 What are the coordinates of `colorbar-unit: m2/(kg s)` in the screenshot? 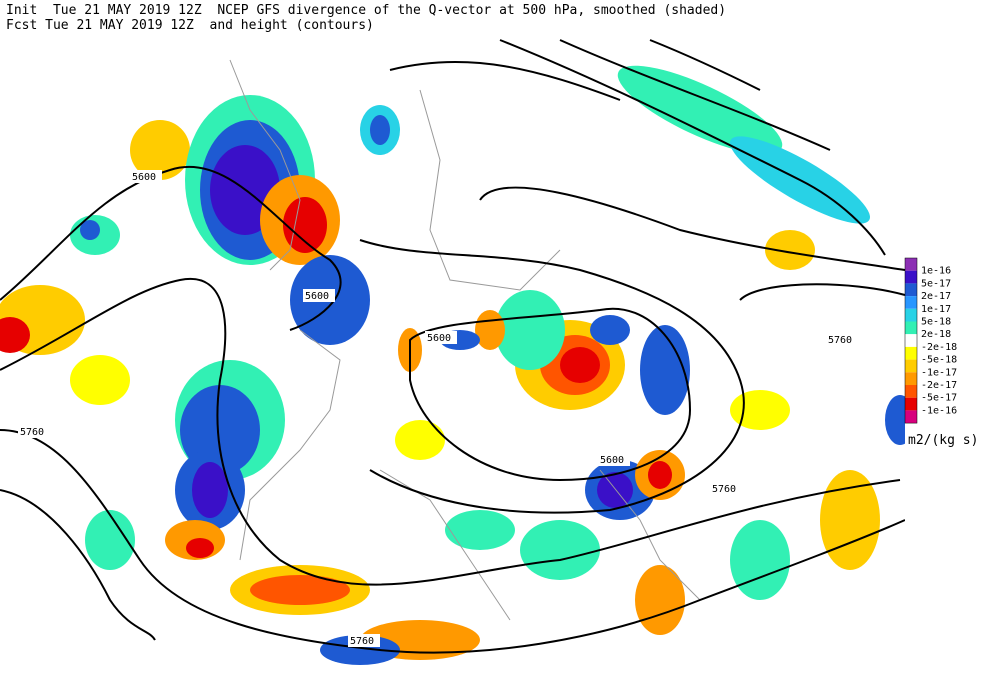 It's located at (943, 440).